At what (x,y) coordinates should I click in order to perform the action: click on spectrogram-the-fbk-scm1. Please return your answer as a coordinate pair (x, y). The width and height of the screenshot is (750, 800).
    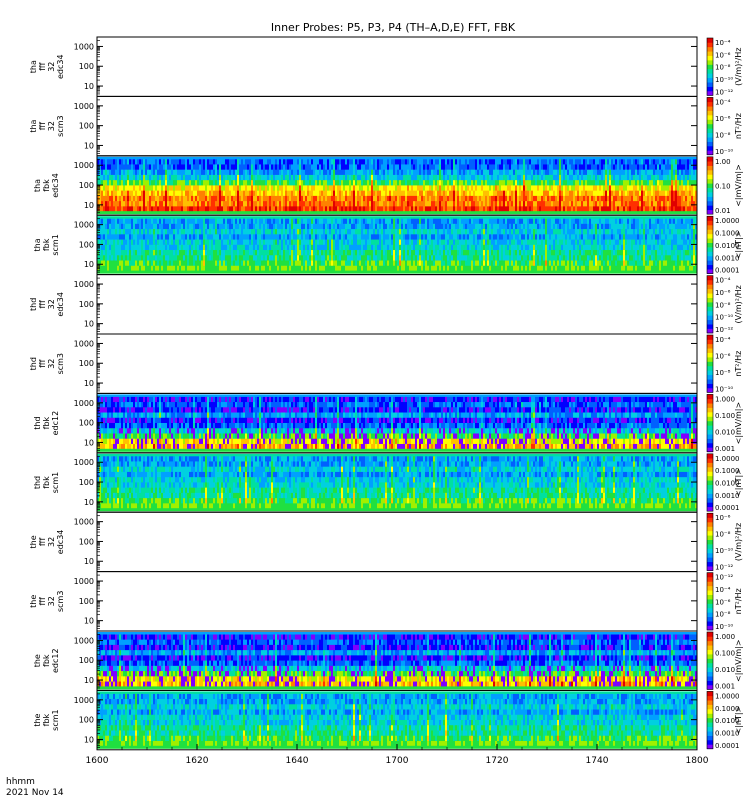
    Looking at the image, I should click on (397, 720).